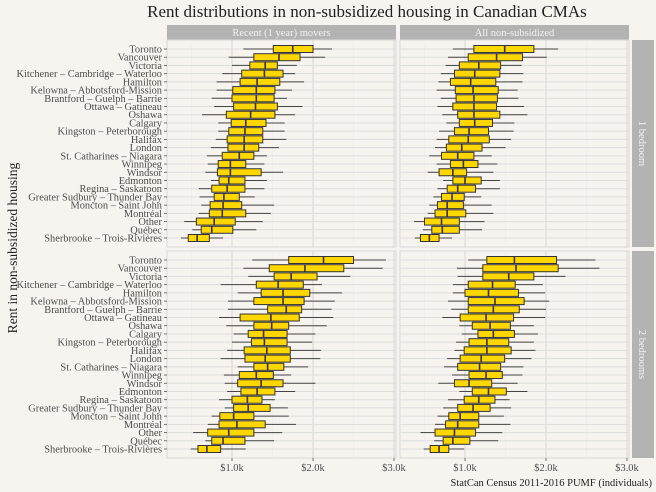 The width and height of the screenshot is (656, 492). Describe the element at coordinates (110, 343) in the screenshot. I see `category-label: Kingston – Peterborough` at that location.